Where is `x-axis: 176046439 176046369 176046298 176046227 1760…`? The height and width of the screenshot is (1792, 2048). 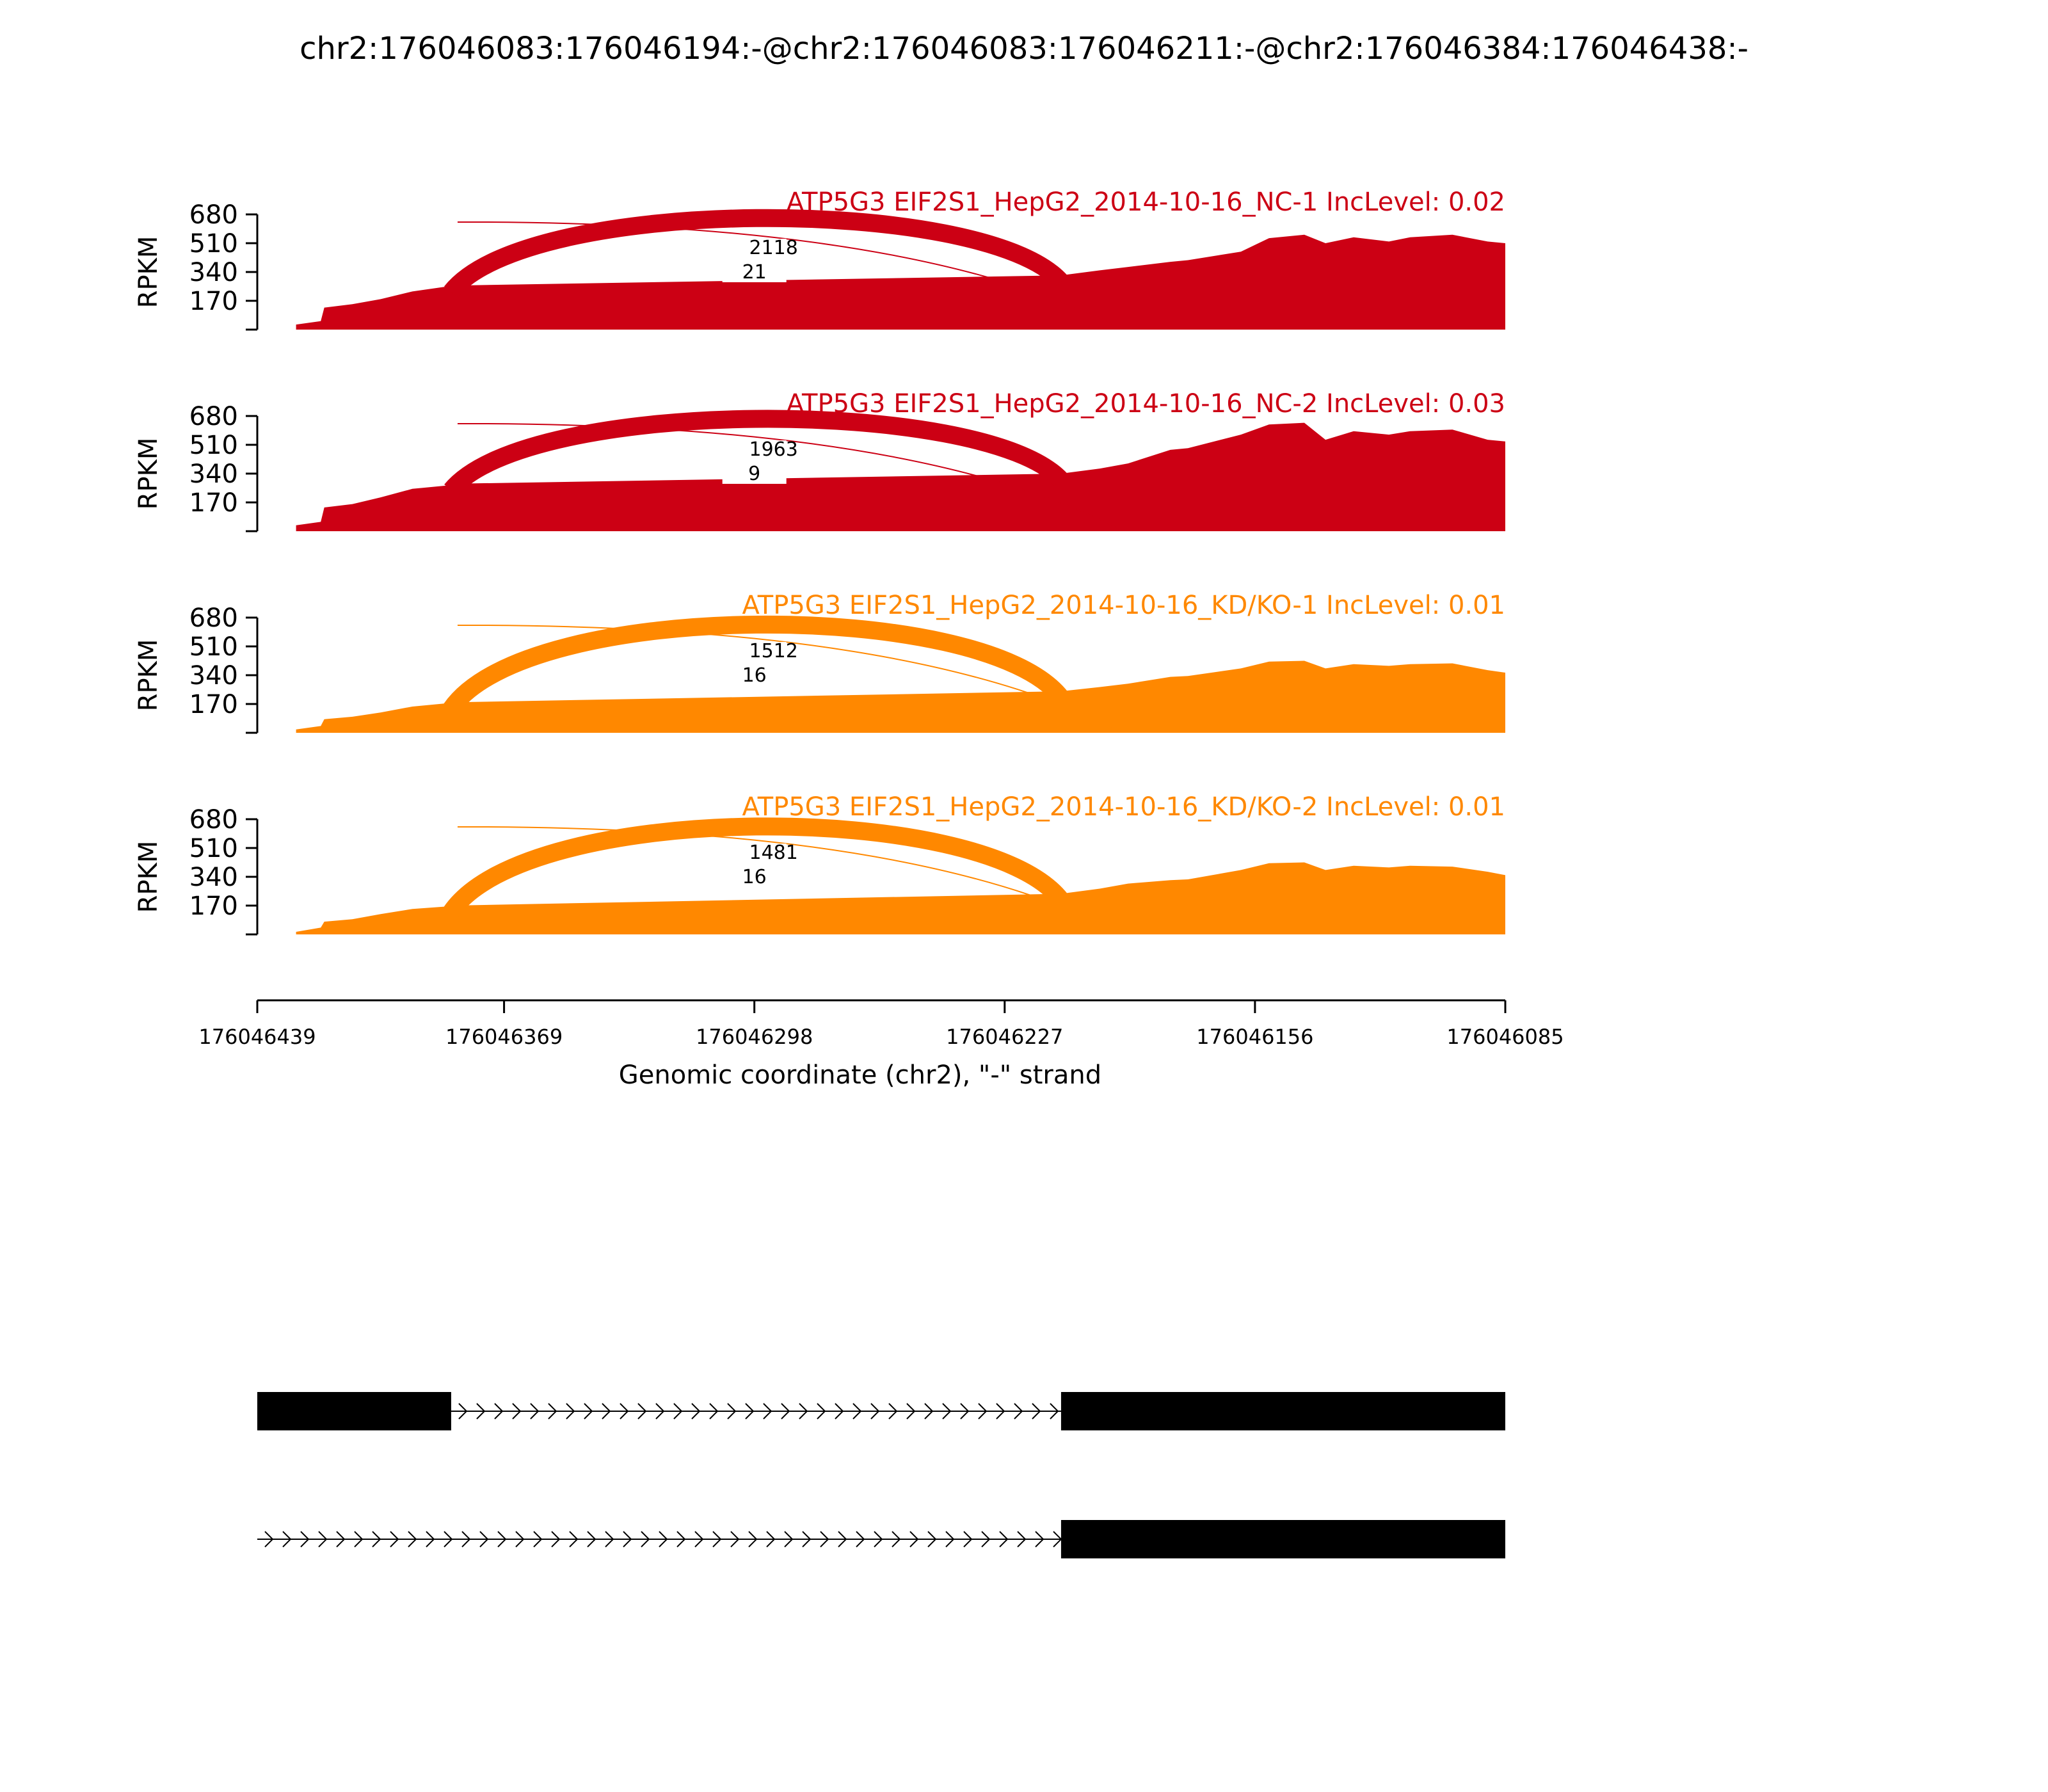 x-axis: 176046439 176046369 176046298 176046227 1760… is located at coordinates (881, 1044).